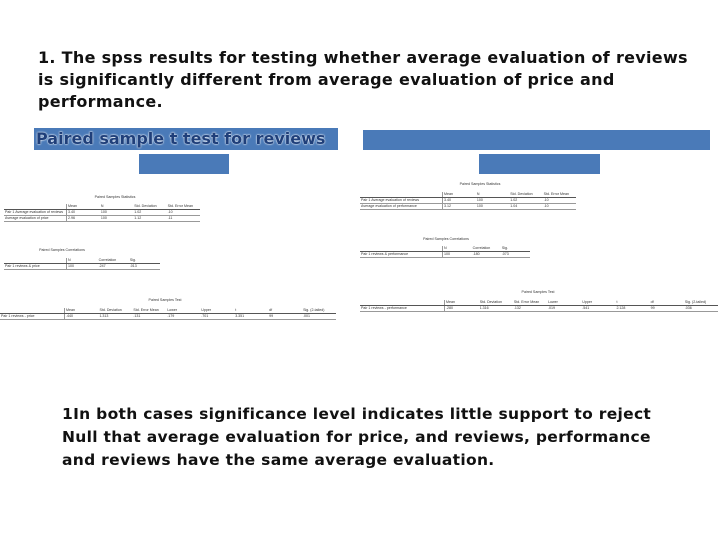 The height and width of the screenshot is (540, 720). I want to click on row-label: Pair 1 reviews - price, so click(32, 316).